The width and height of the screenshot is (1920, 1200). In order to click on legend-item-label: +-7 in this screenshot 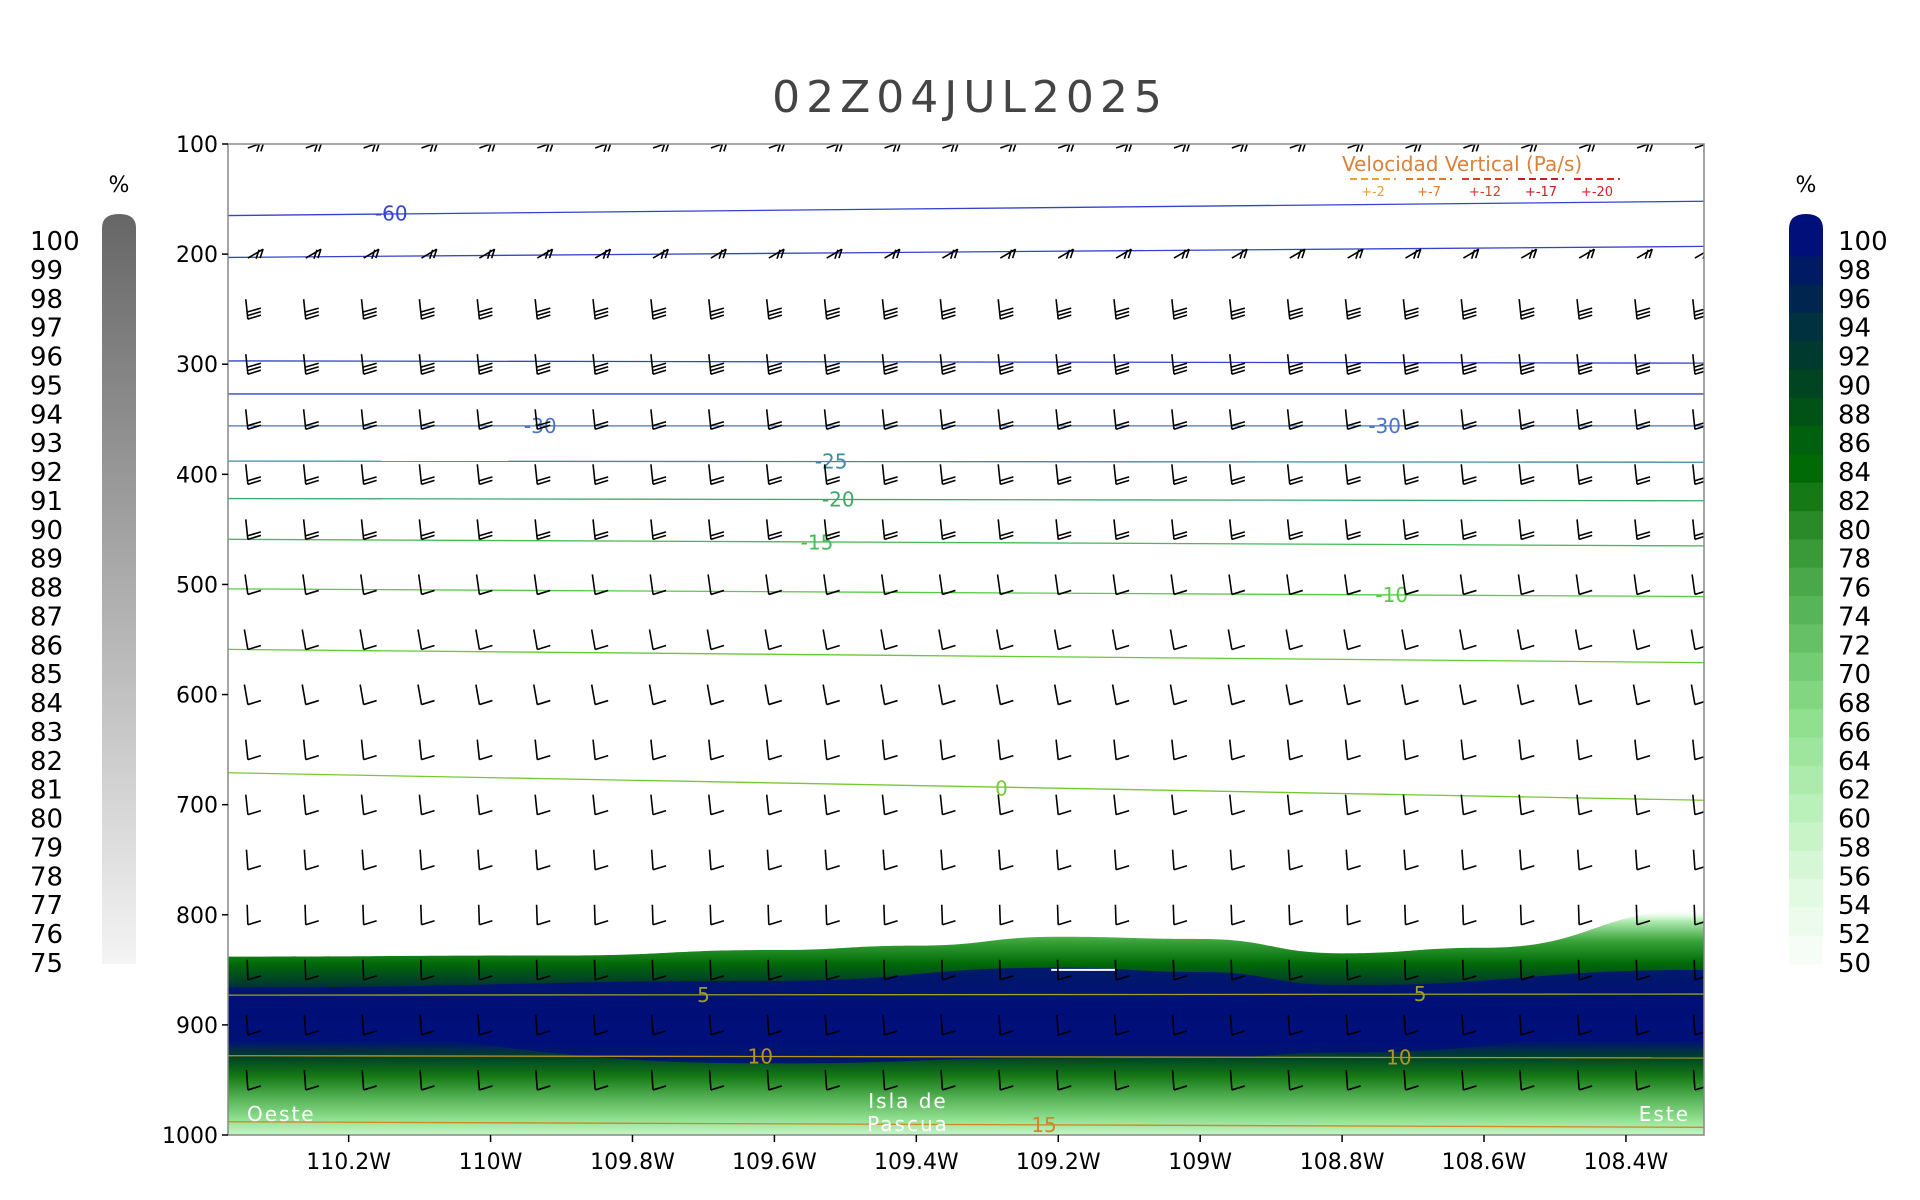, I will do `click(1429, 192)`.